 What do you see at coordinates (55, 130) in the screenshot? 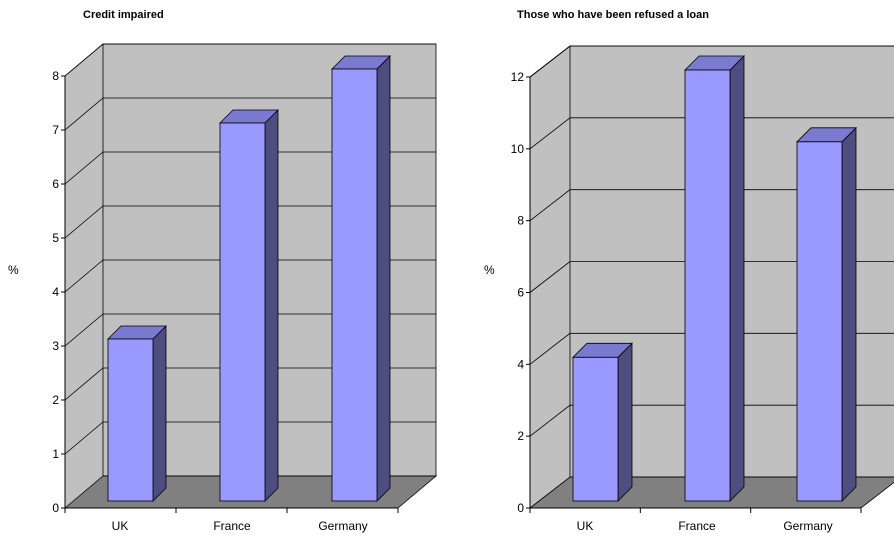
I see `y-tick-label: 7` at bounding box center [55, 130].